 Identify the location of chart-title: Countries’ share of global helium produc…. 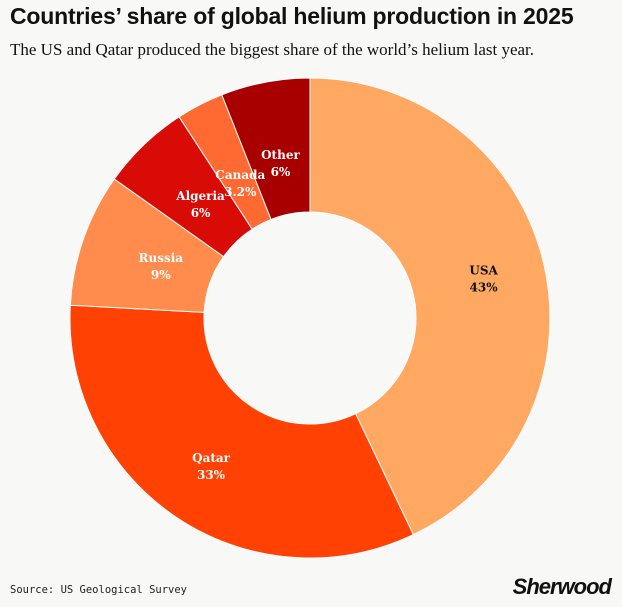
(292, 16).